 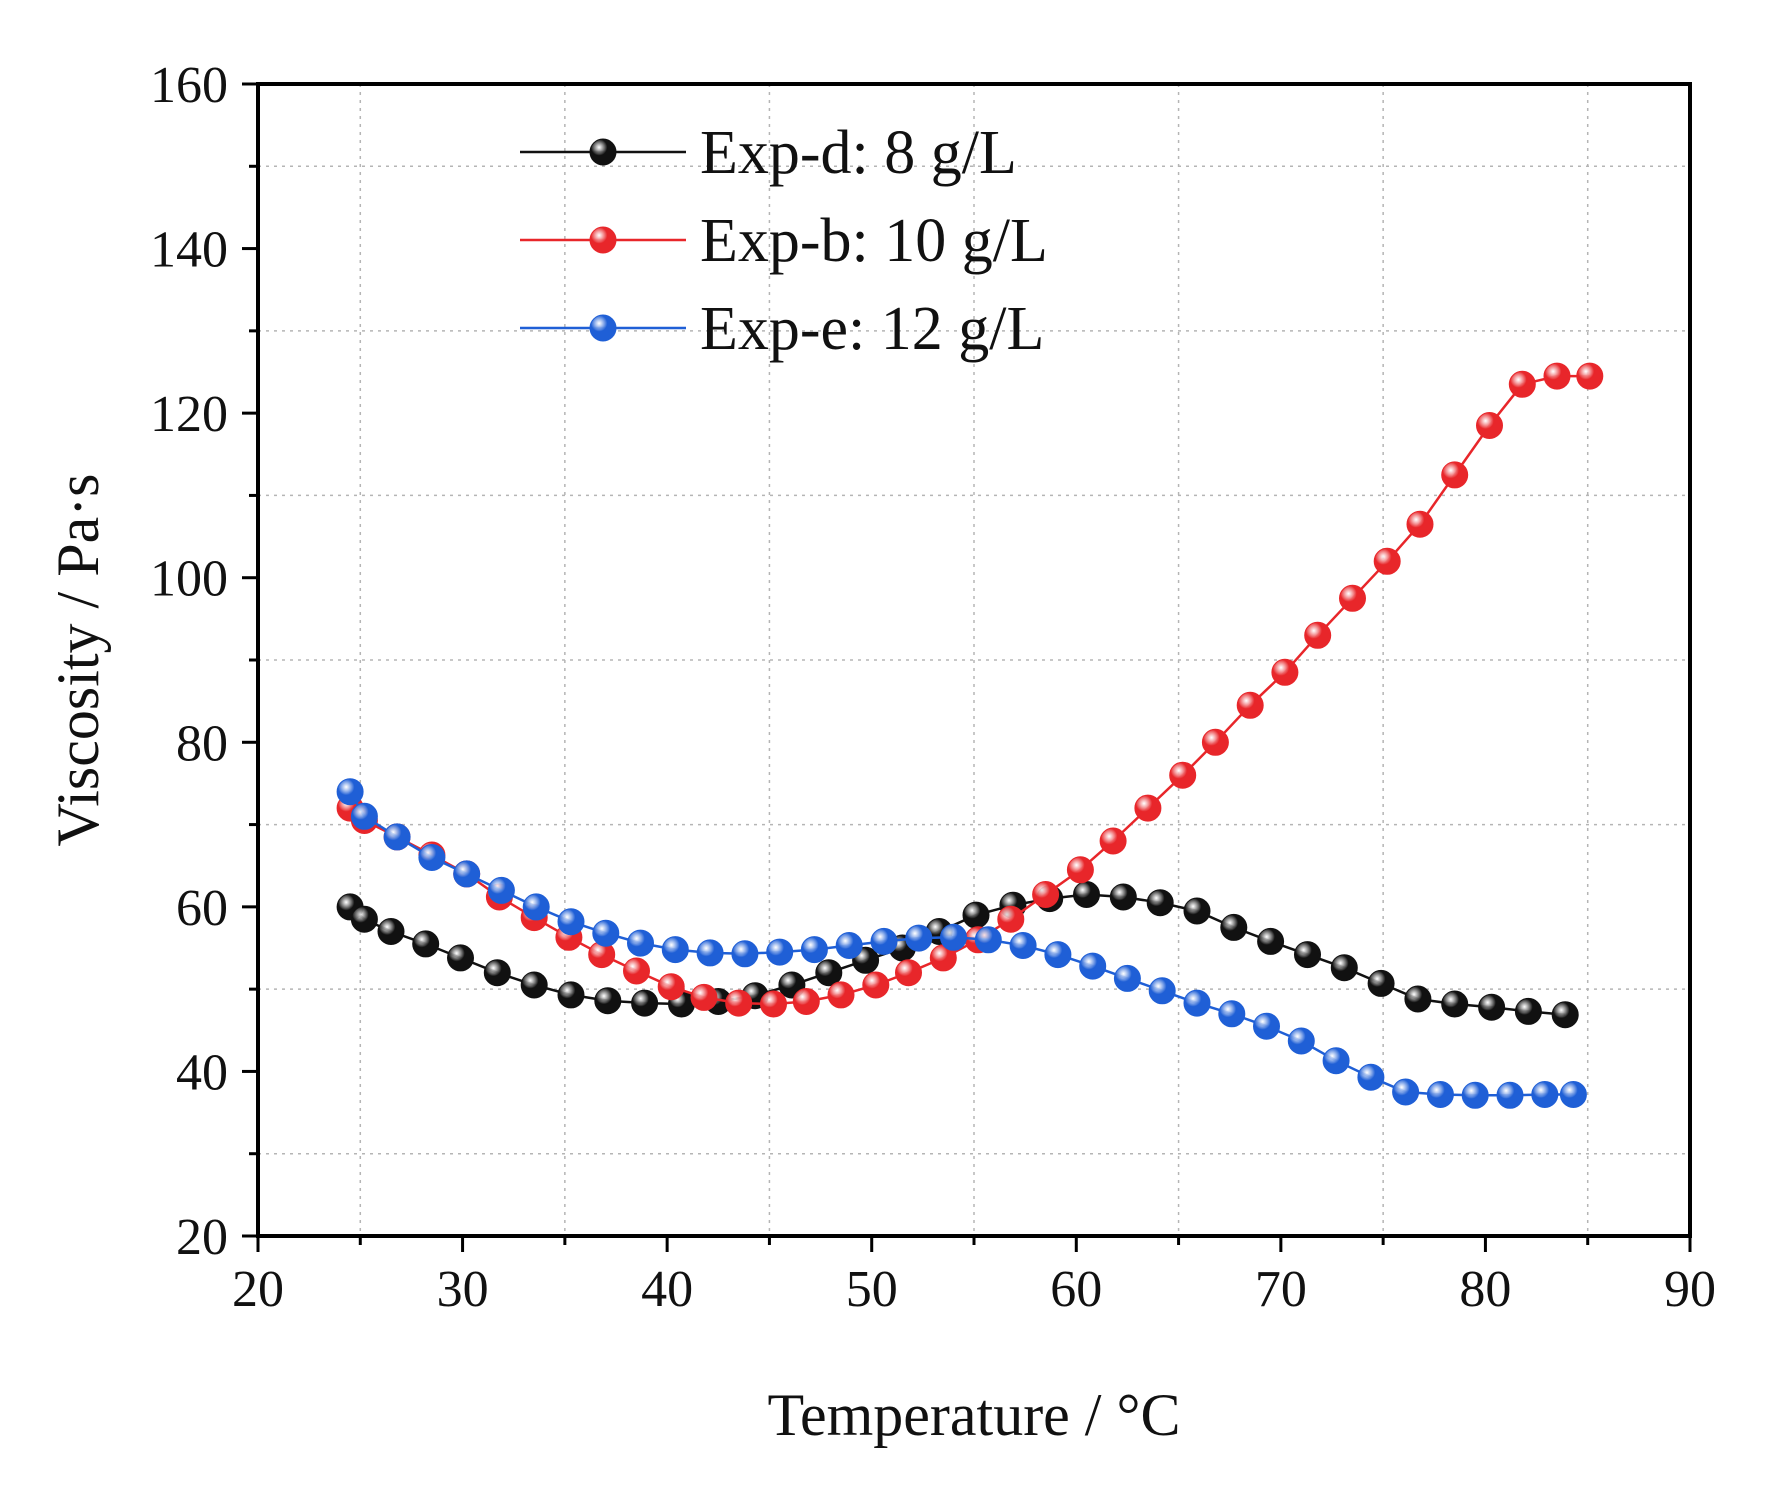 I want to click on legend-label: Exp-b: 10 g/L, so click(x=874, y=241).